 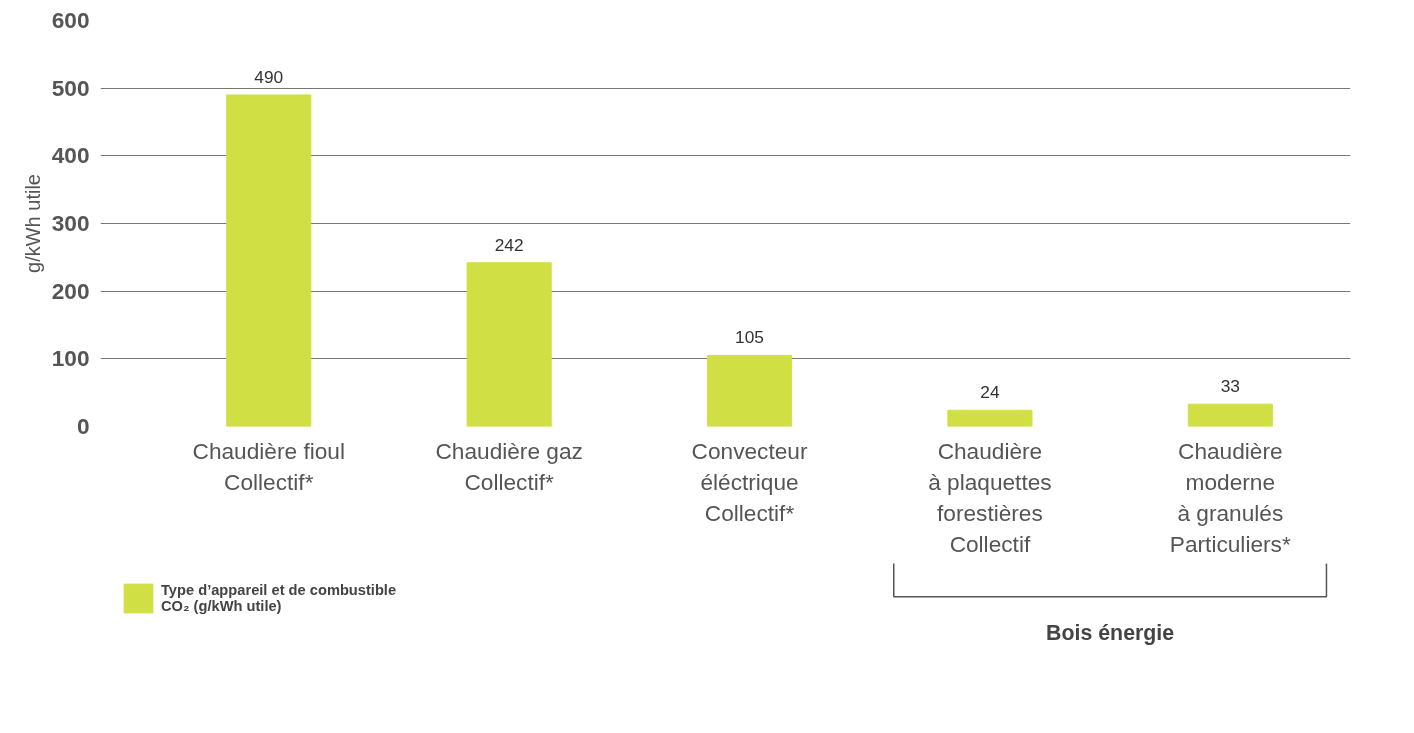 What do you see at coordinates (1230, 386) in the screenshot?
I see `data-label: 33` at bounding box center [1230, 386].